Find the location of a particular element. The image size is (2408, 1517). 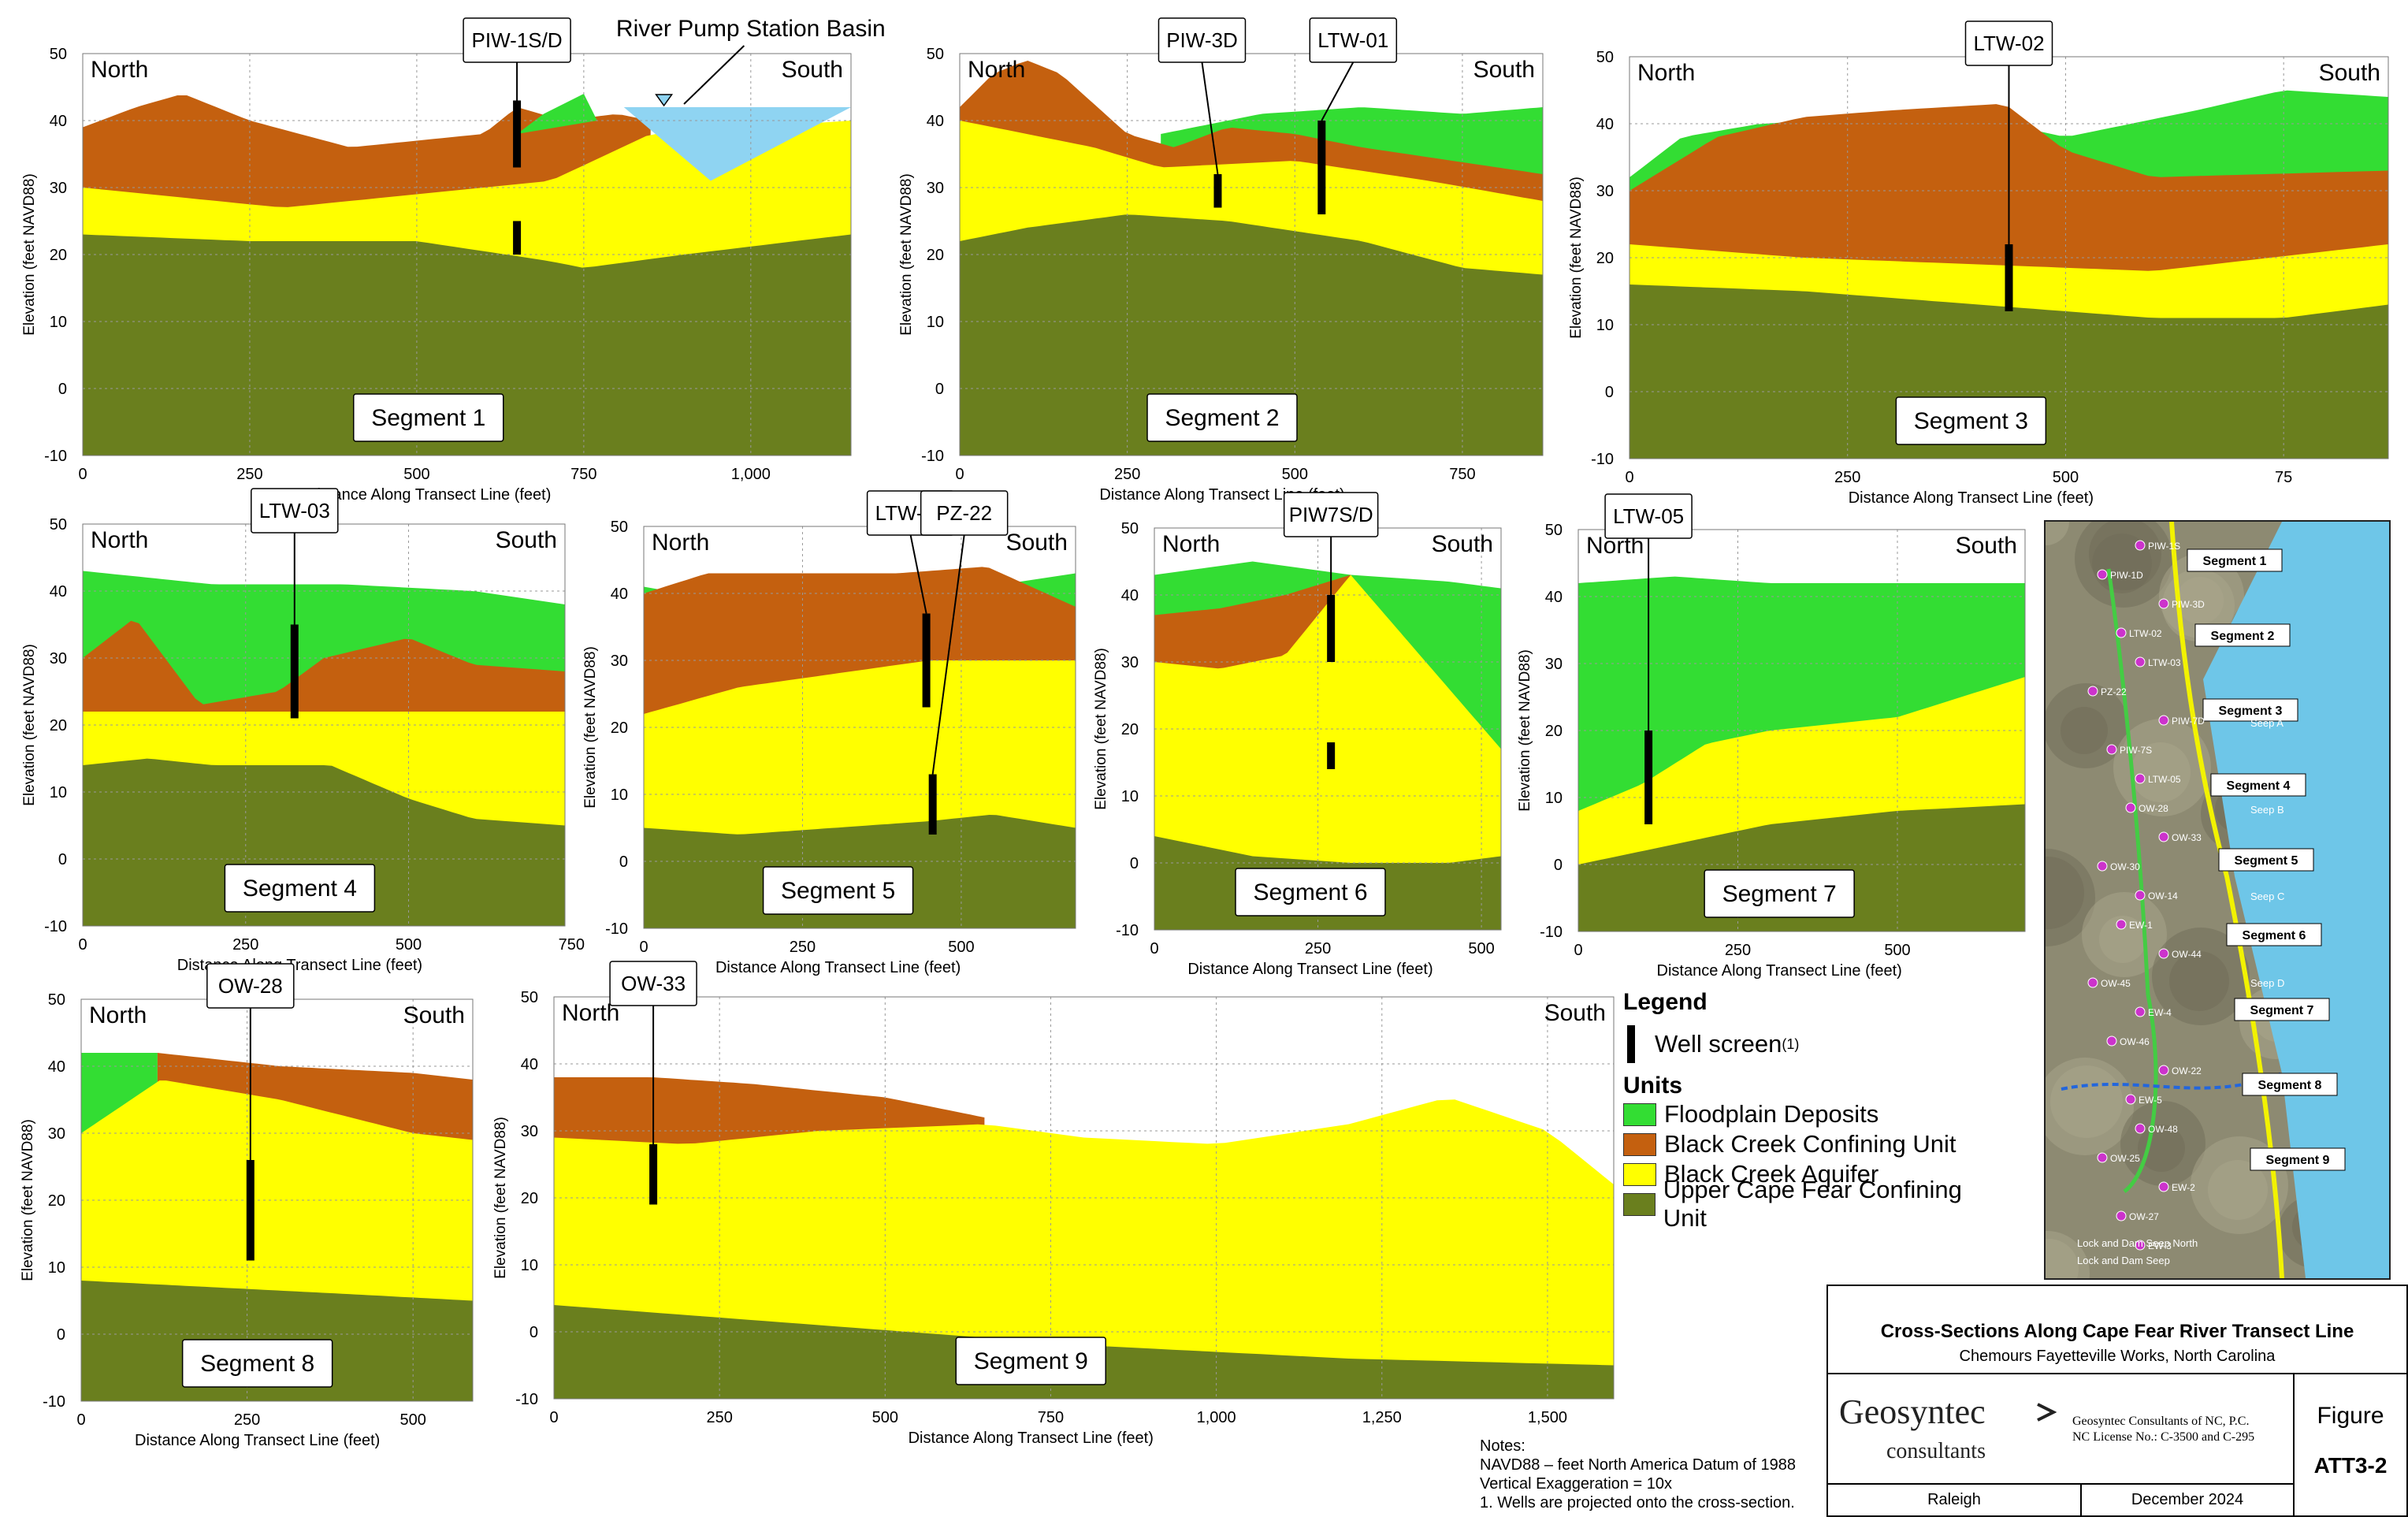

notes-title: Notes: is located at coordinates (1502, 1446).